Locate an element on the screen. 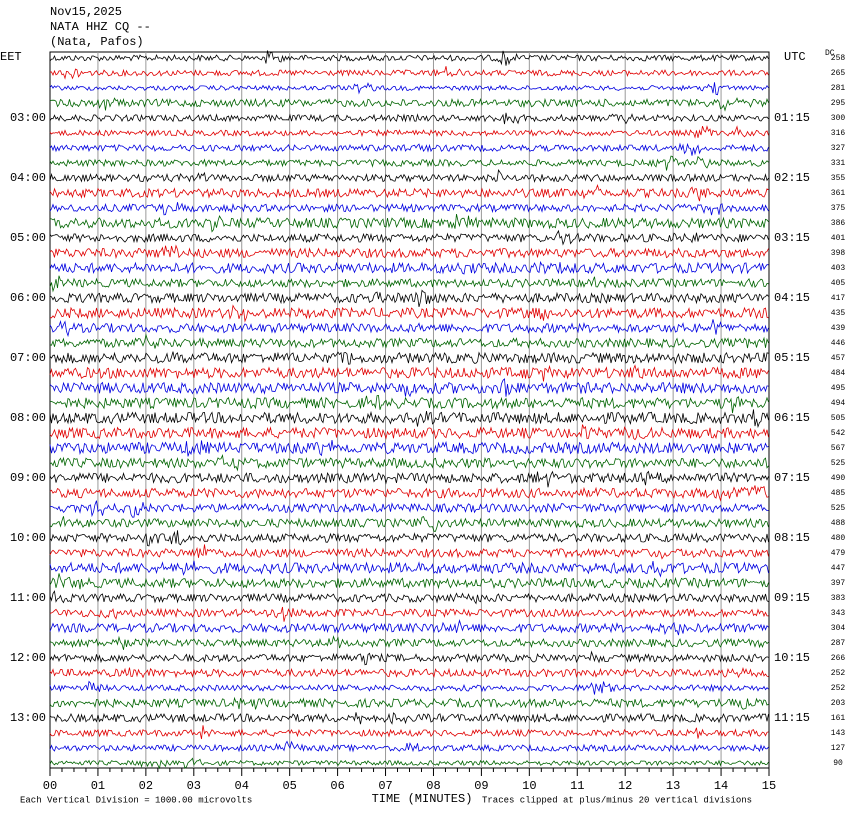 The image size is (850, 814). right-zone: UTC is located at coordinates (795, 57).